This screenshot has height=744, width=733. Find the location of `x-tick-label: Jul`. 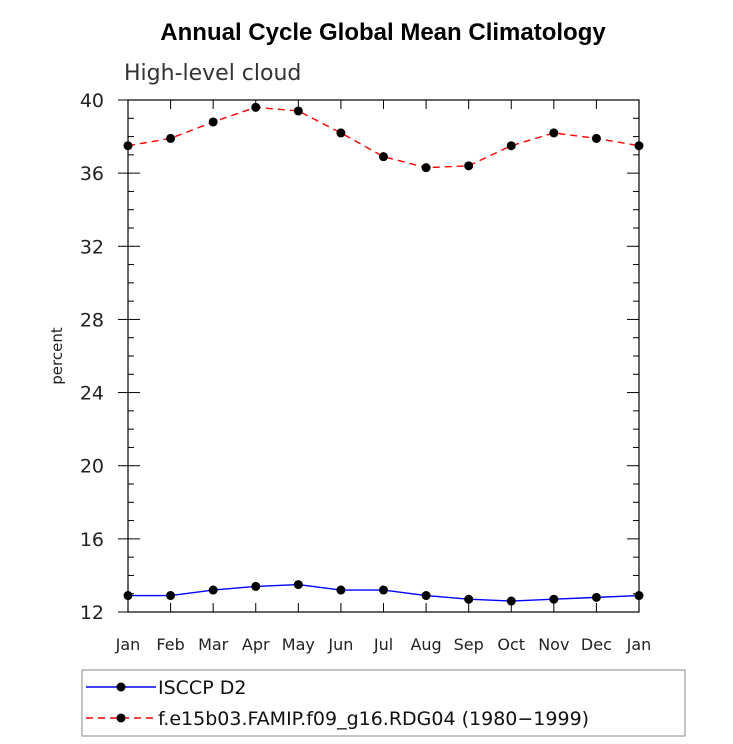

x-tick-label: Jul is located at coordinates (383, 644).